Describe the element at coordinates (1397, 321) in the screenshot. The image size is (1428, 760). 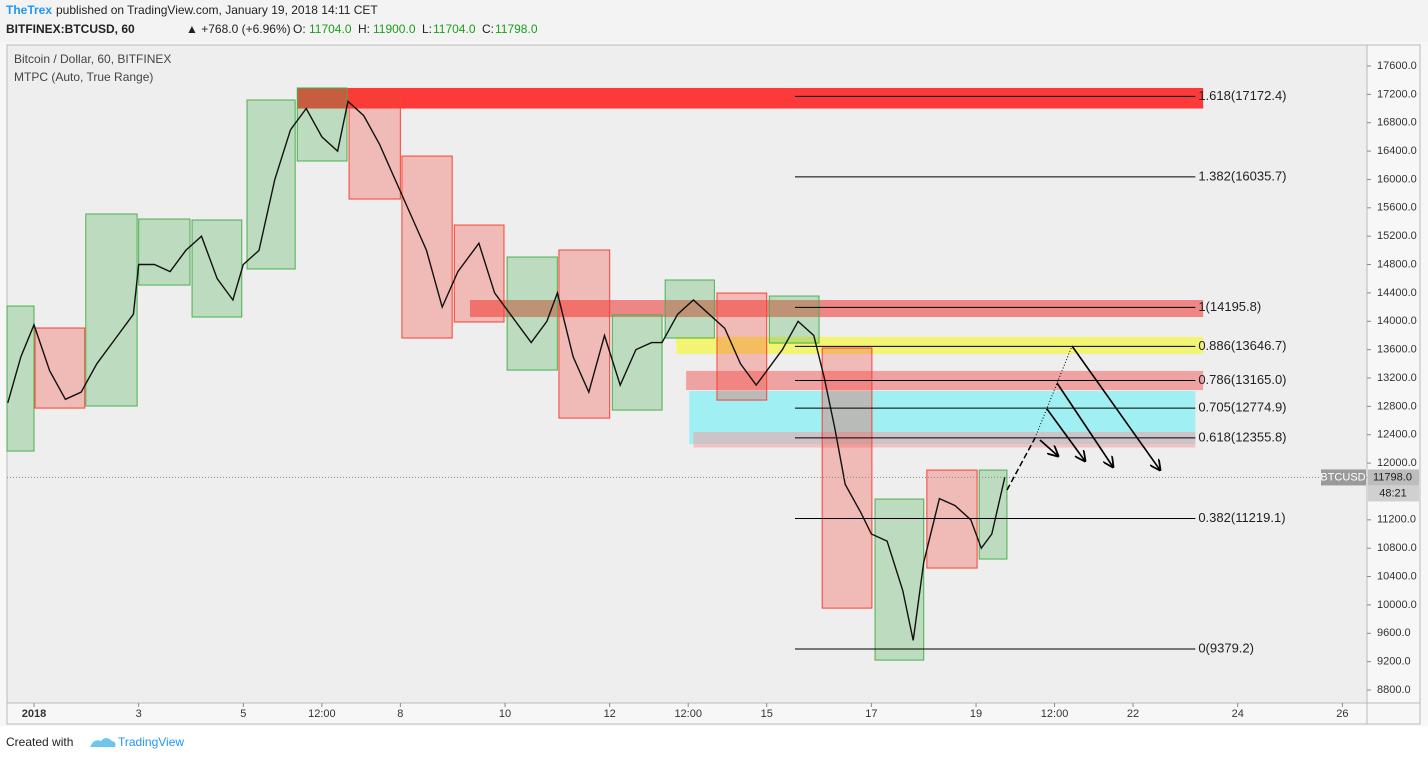
I see `y-tick-label: 14000.0` at that location.